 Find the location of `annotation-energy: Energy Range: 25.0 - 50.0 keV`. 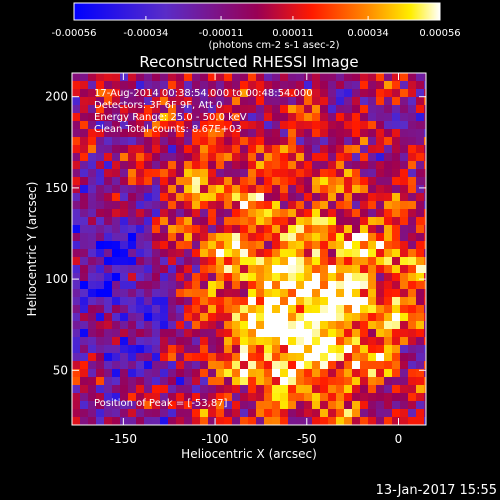

annotation-energy: Energy Range: 25.0 - 50.0 keV is located at coordinates (170, 117).